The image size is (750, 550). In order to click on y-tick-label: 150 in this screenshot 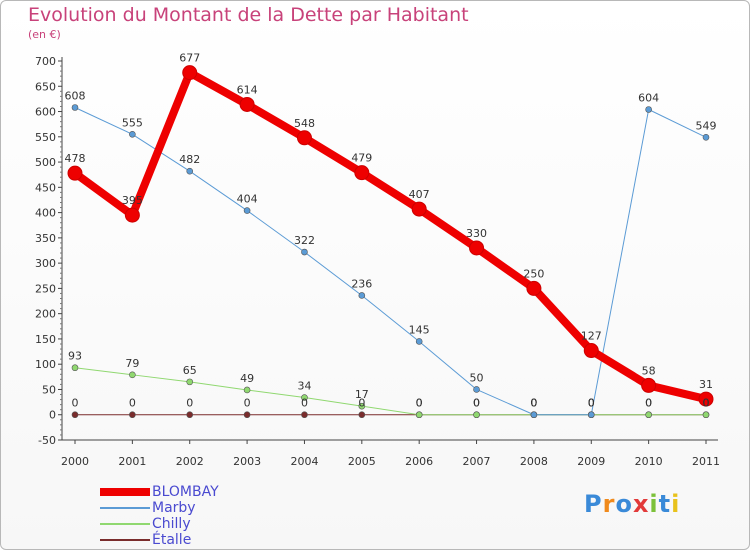, I will do `click(45, 339)`.